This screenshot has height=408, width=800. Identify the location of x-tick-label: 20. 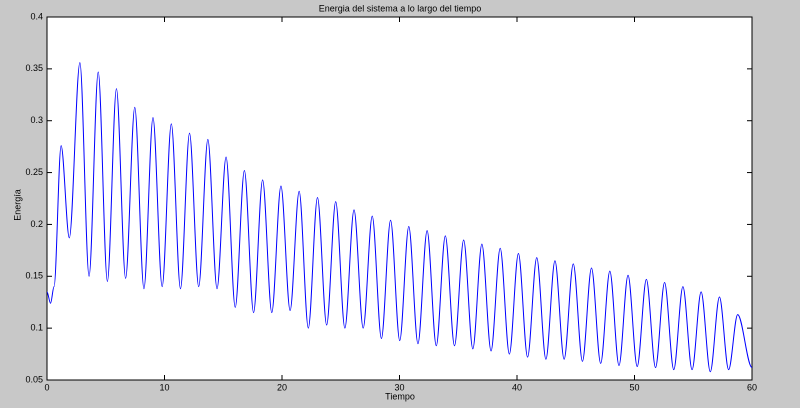
(282, 387).